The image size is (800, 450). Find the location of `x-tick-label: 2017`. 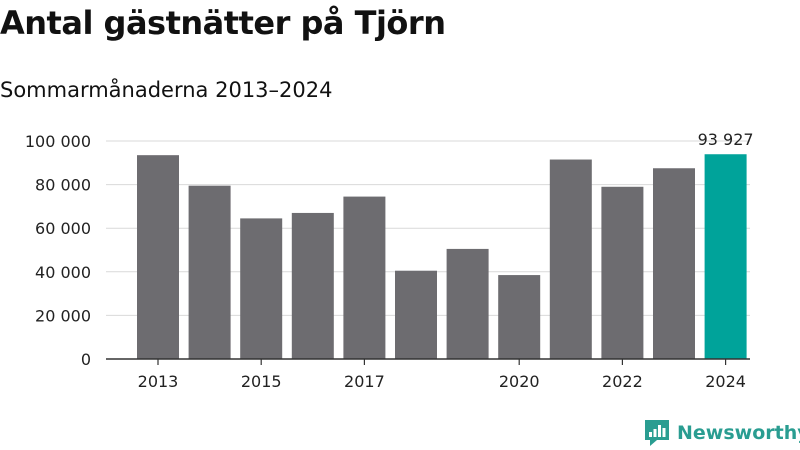

x-tick-label: 2017 is located at coordinates (364, 381).